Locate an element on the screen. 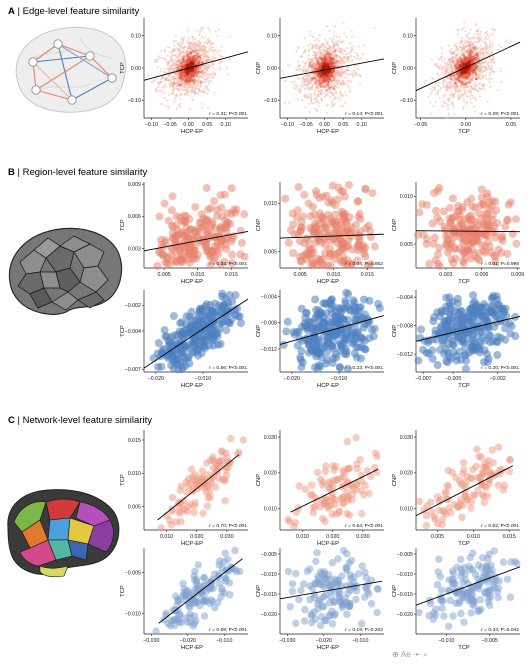  x-tick-label: 0.00 is located at coordinates (188, 125).